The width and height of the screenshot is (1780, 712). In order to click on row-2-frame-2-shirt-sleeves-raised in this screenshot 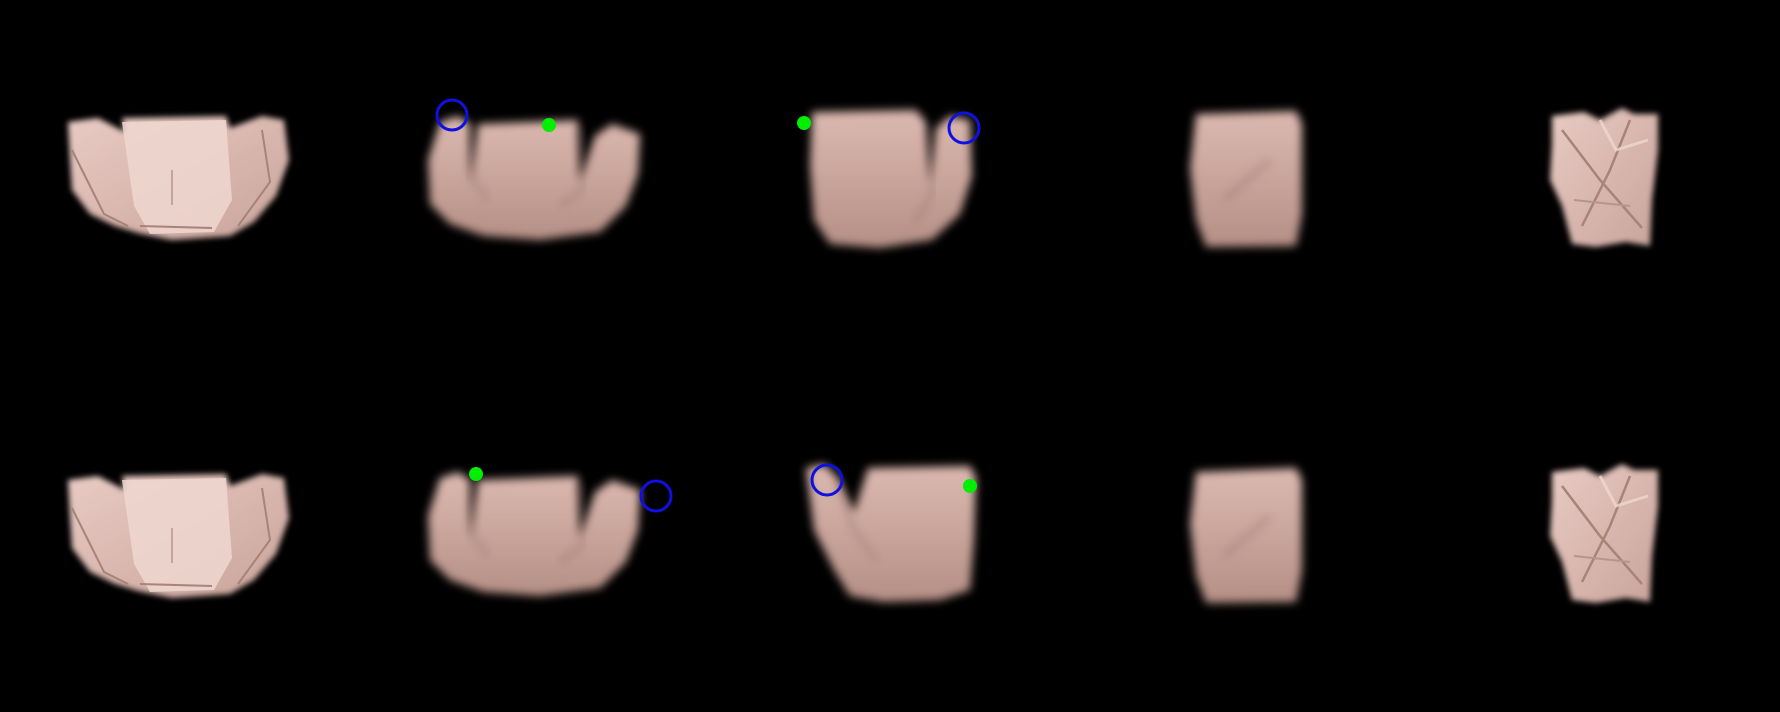, I will do `click(550, 531)`.